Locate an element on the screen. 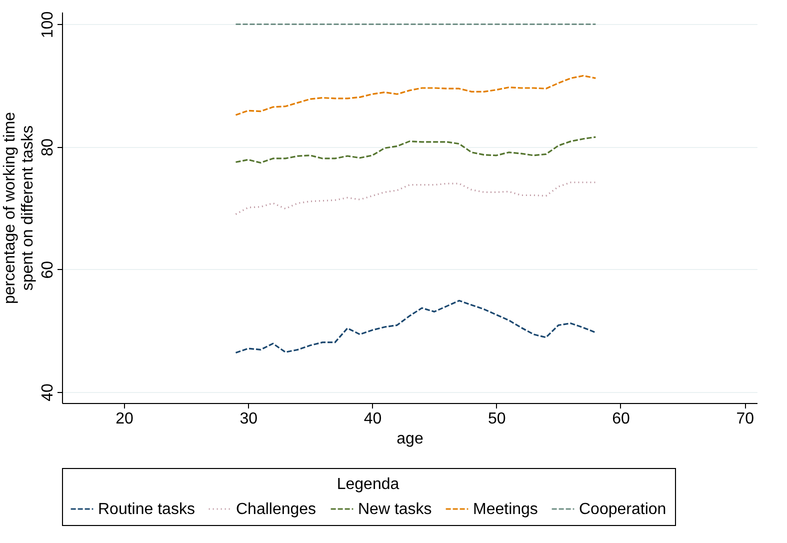  x-tick-label: 20 is located at coordinates (125, 419).